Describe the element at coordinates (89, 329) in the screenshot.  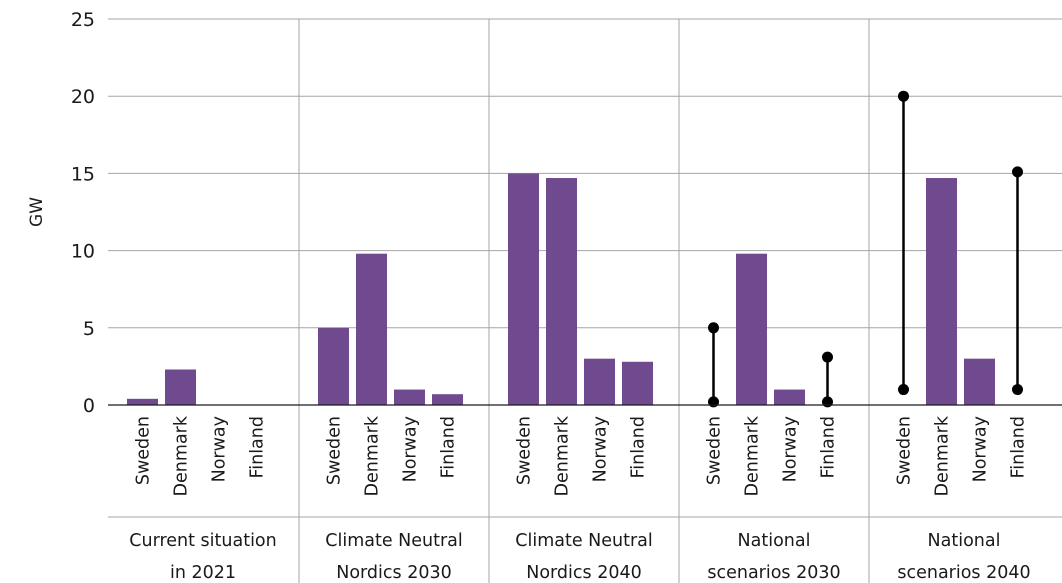
I see `y-tick-label: 5` at that location.